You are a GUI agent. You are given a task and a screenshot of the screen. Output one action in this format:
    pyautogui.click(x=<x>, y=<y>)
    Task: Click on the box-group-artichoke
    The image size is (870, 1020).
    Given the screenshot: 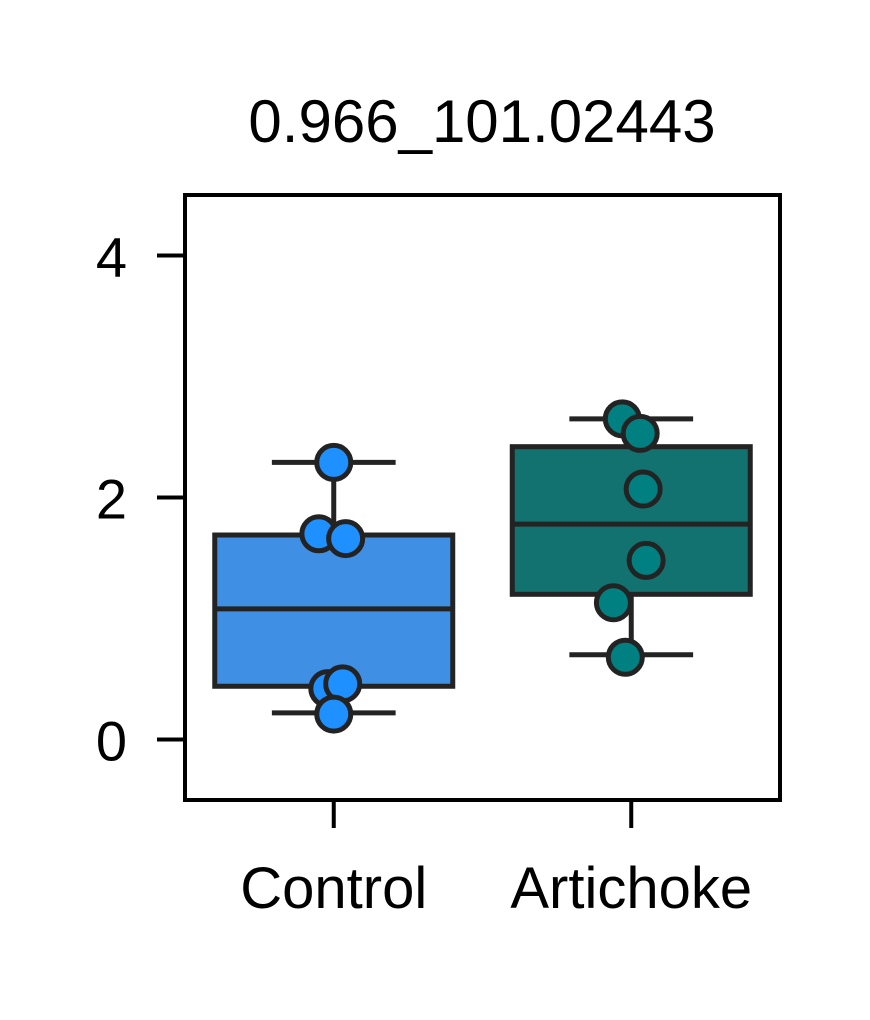 What is the action you would take?
    pyautogui.click(x=631, y=538)
    